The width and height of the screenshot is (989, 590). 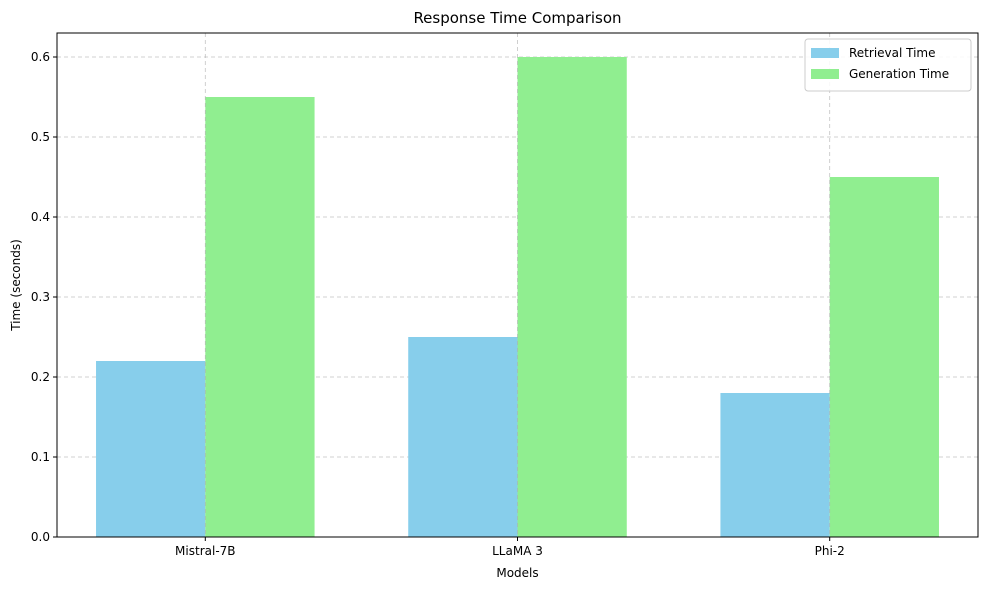 What do you see at coordinates (40, 377) in the screenshot?
I see `y-tick-label: 0.2` at bounding box center [40, 377].